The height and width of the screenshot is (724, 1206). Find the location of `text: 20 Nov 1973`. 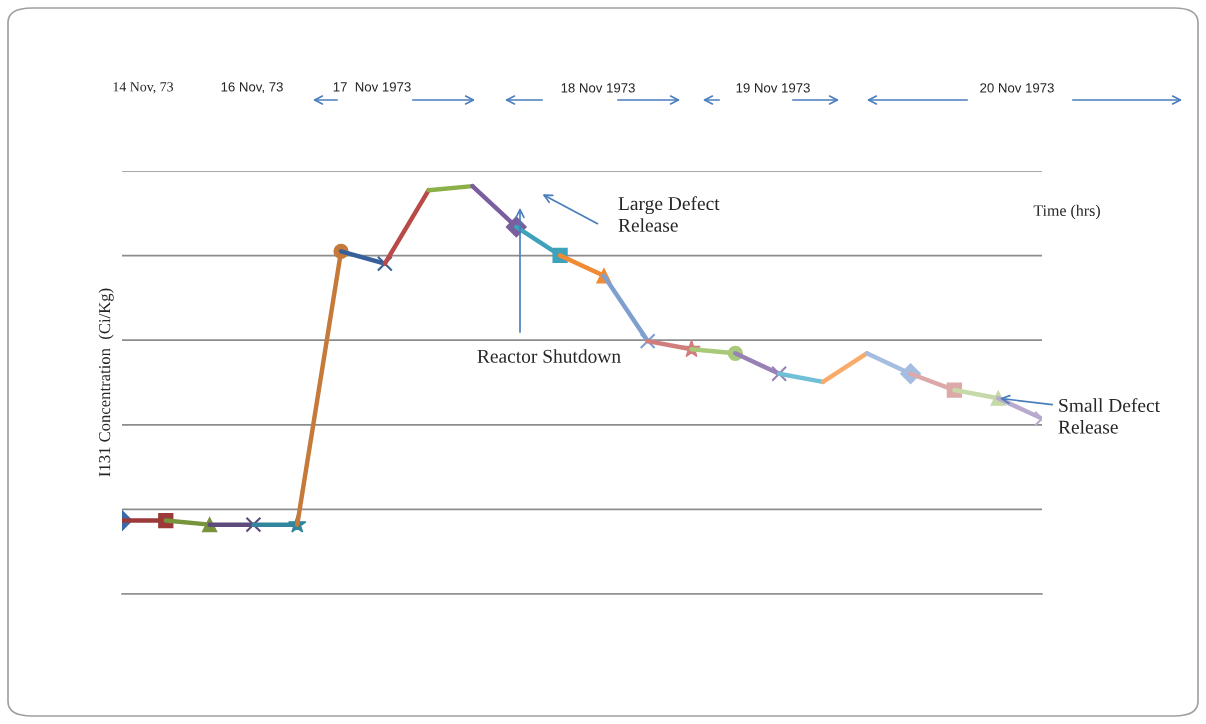

text: 20 Nov 1973 is located at coordinates (1017, 88).